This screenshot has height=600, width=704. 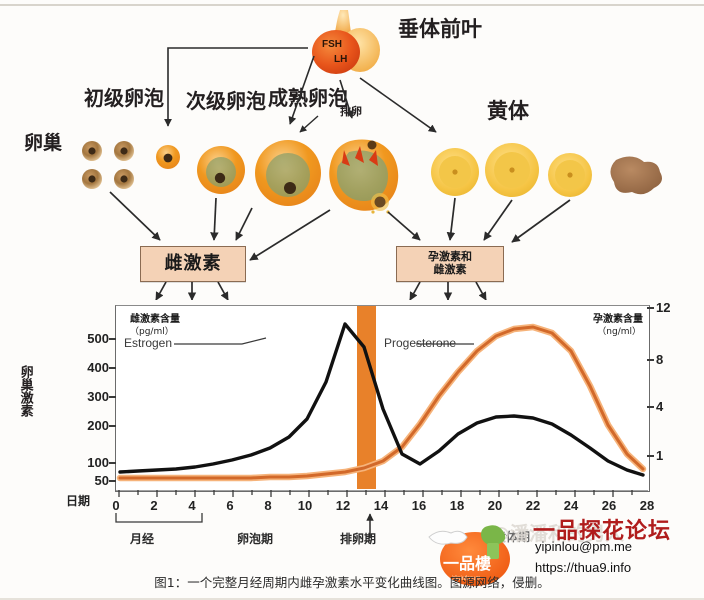 What do you see at coordinates (440, 29) in the screenshot?
I see `pituitary-label: 垂体前叶` at bounding box center [440, 29].